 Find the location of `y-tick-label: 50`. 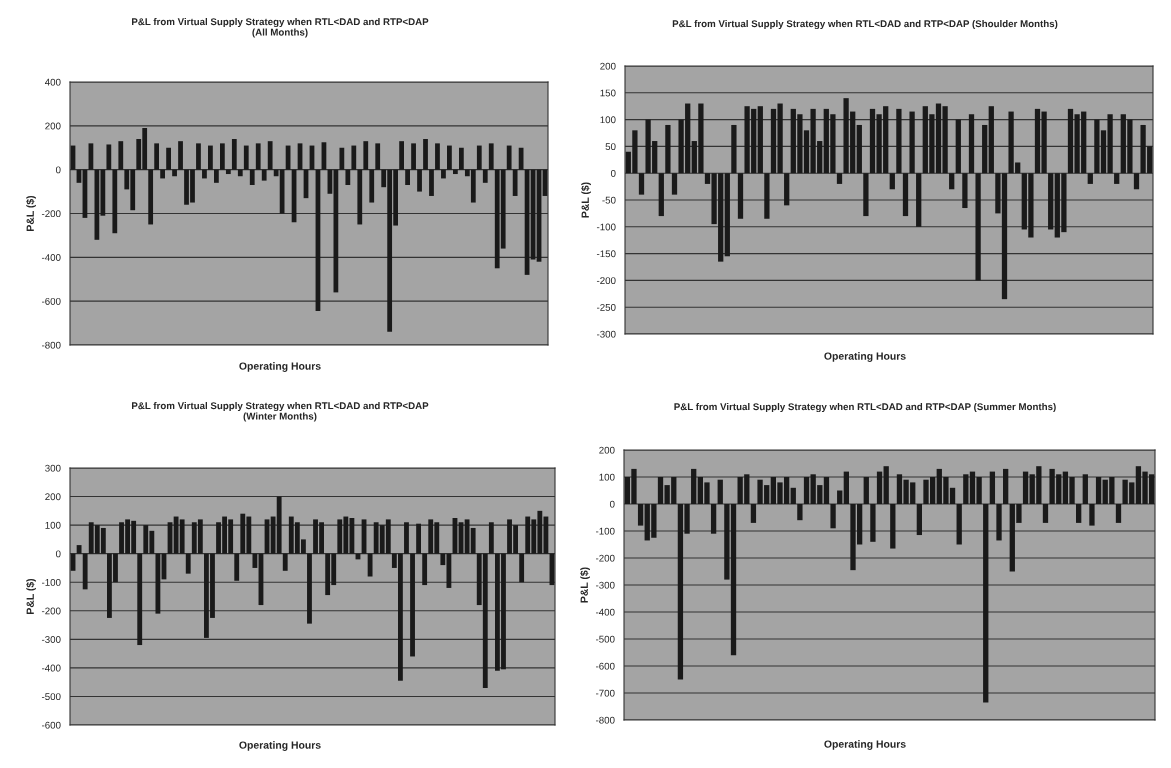

y-tick-label: 50 is located at coordinates (610, 147).